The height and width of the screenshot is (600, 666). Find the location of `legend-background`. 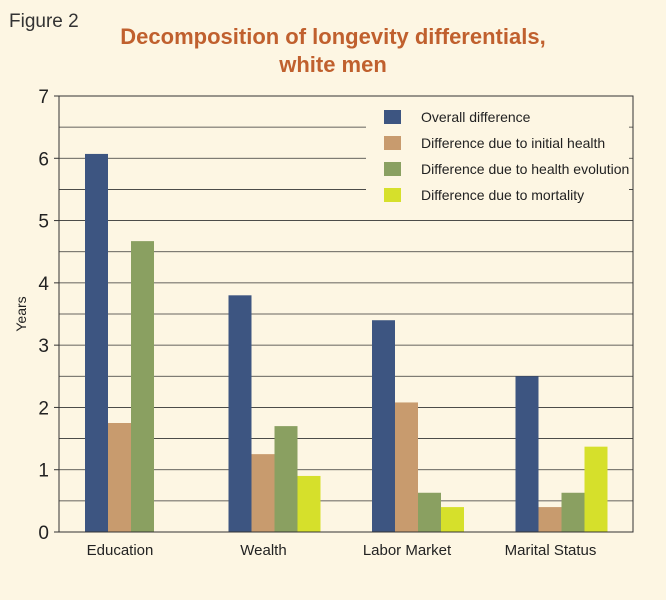

legend-background is located at coordinates (497, 160).